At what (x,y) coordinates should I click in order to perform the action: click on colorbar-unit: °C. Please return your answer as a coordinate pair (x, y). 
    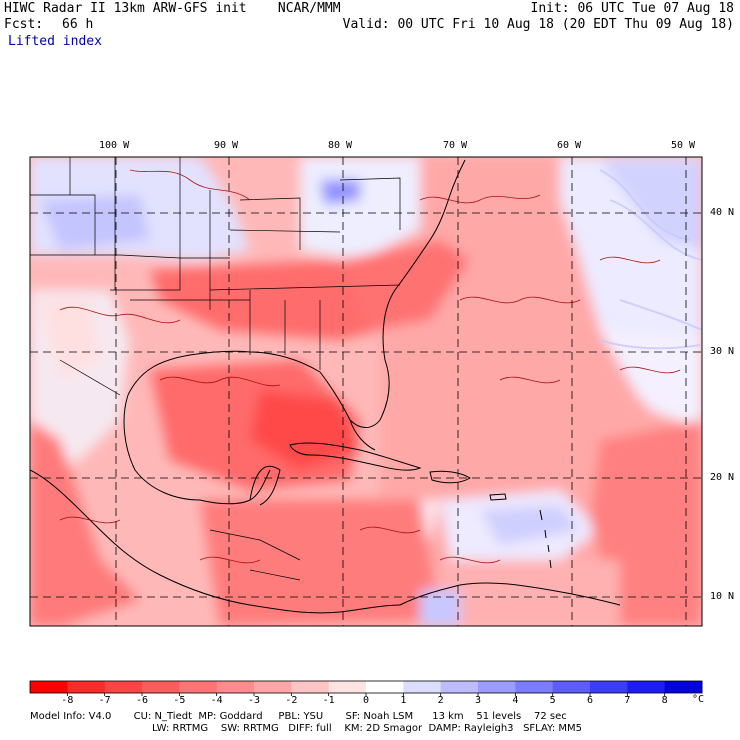
    Looking at the image, I should click on (698, 699).